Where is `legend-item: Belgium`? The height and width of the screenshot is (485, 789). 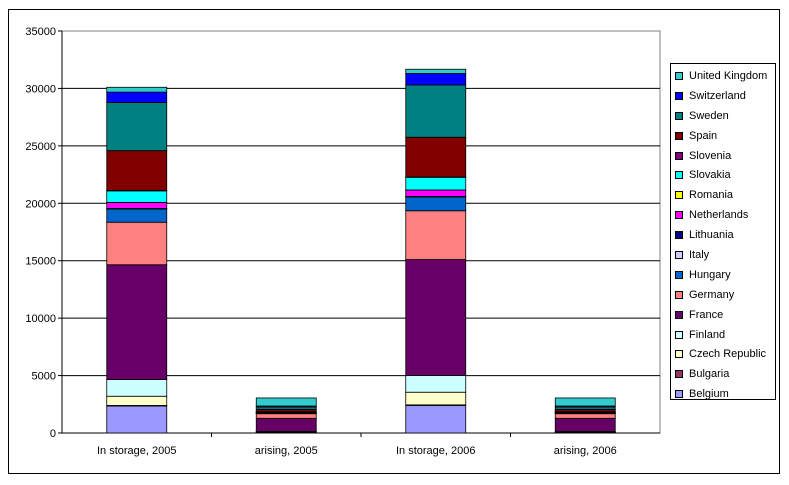
legend-item: Belgium is located at coordinates (723, 394).